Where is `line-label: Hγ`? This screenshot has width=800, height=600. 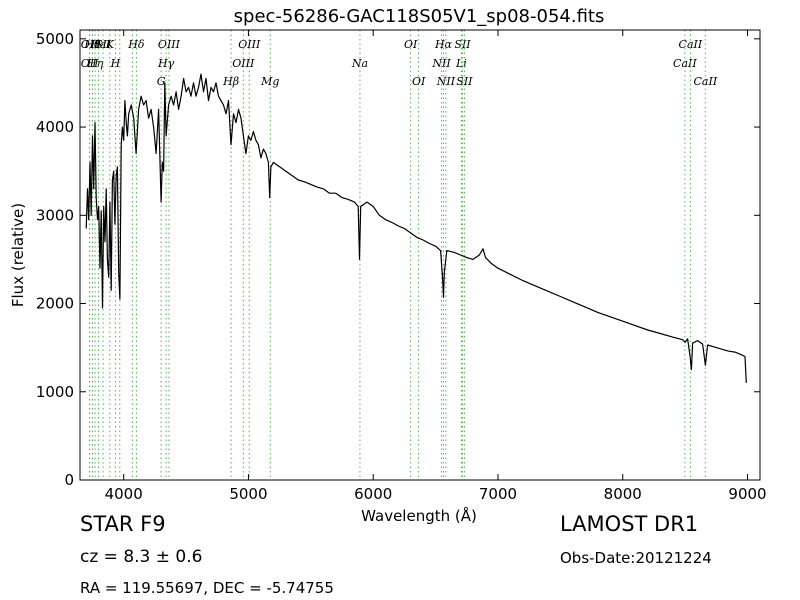
line-label: Hγ is located at coordinates (166, 63).